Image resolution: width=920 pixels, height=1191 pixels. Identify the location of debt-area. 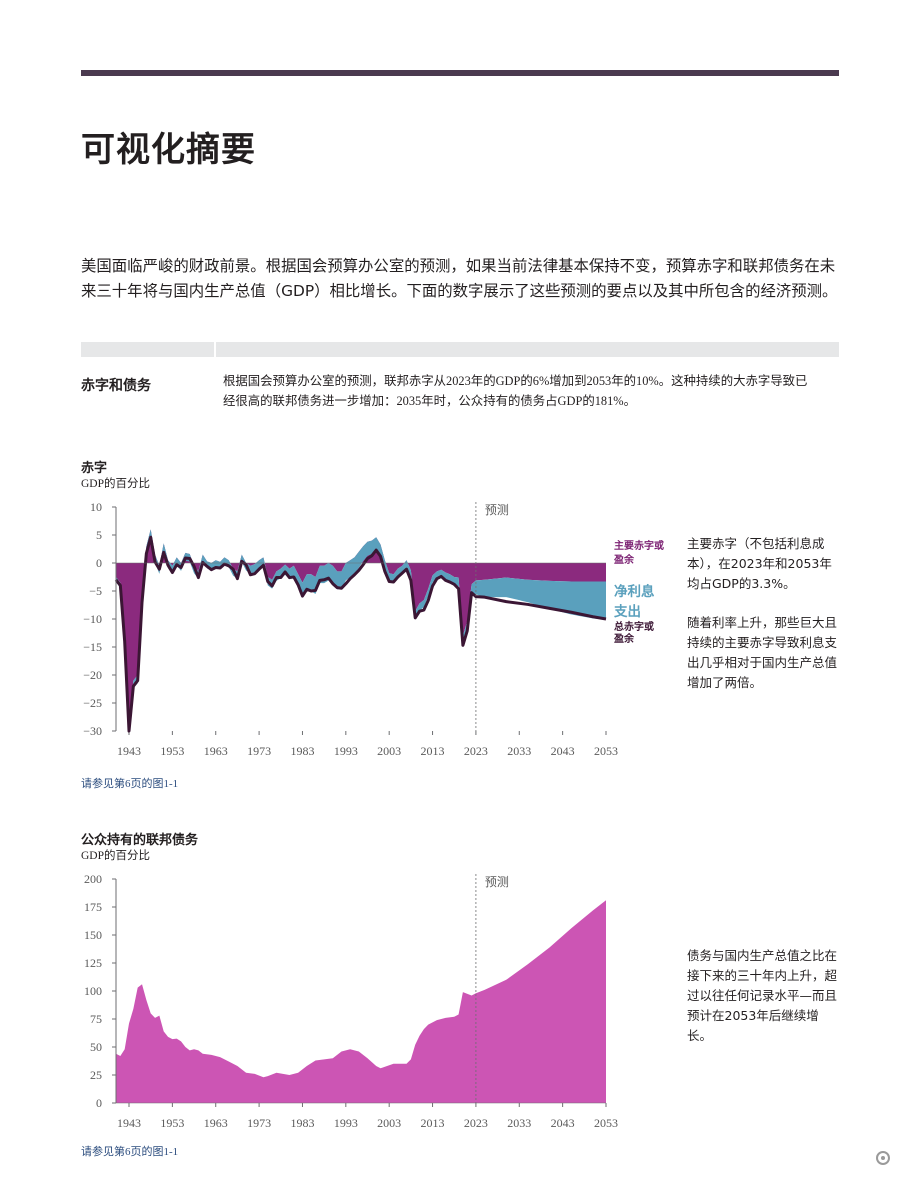
(361, 1001).